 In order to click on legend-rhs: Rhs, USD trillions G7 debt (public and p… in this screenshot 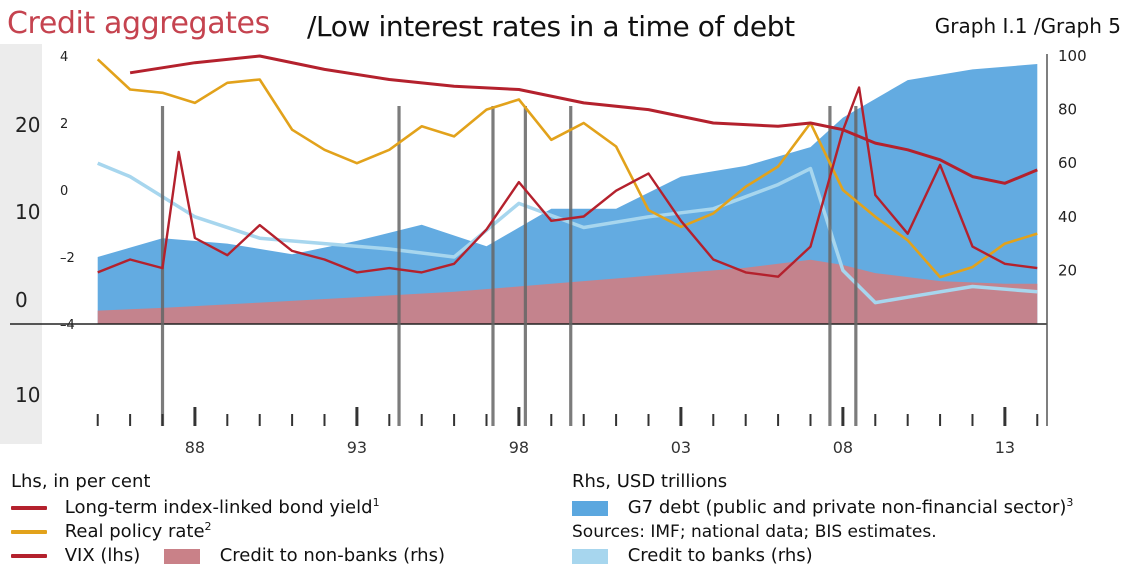, I will do `click(852, 519)`.